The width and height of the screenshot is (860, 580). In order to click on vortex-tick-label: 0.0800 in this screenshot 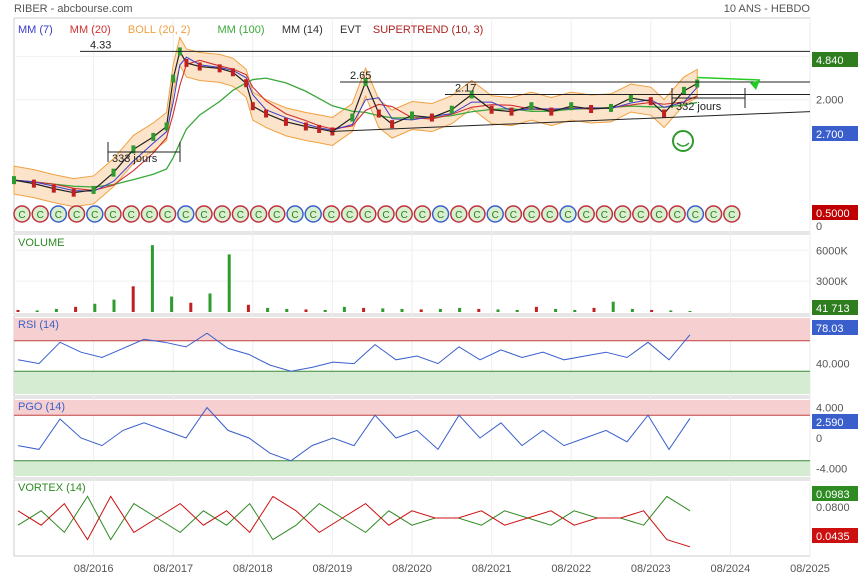, I will do `click(833, 508)`.